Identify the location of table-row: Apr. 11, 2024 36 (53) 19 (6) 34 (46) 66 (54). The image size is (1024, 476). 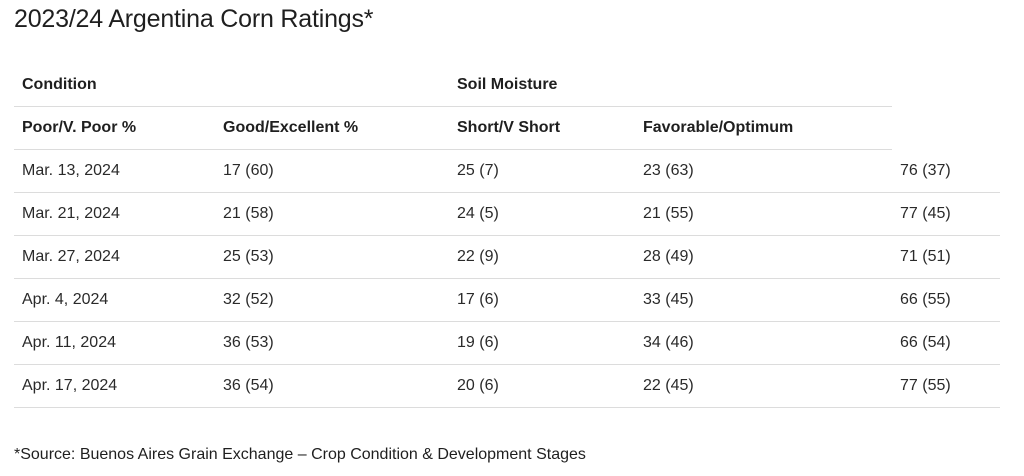
(507, 343).